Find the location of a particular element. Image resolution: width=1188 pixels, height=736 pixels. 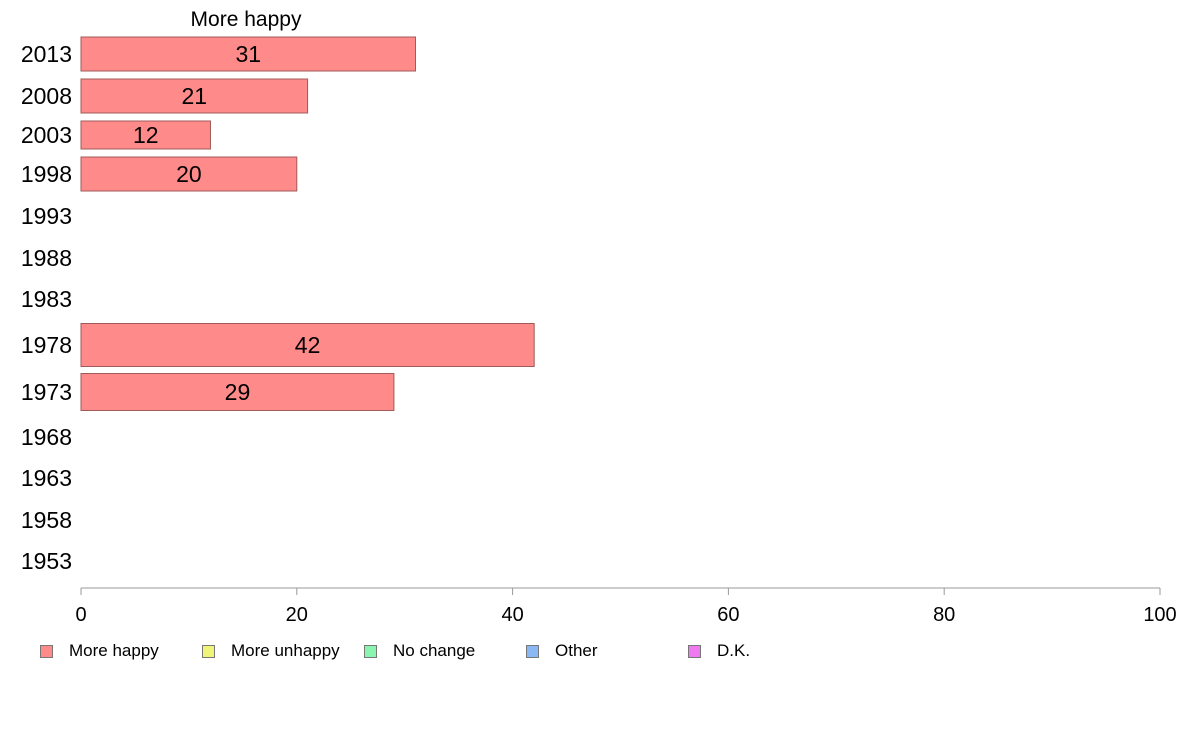

legend-label: D.K. is located at coordinates (734, 650).